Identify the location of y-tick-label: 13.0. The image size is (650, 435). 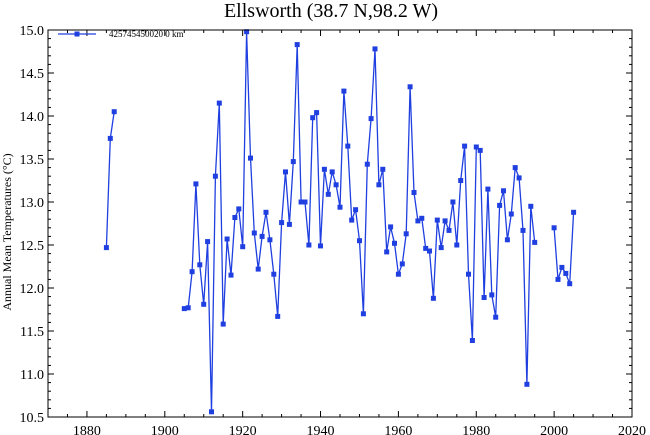
(32, 203).